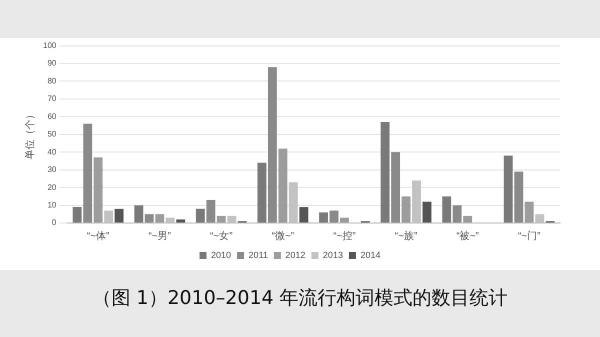  Describe the element at coordinates (52, 81) in the screenshot. I see `y-tick-label: 80` at that location.